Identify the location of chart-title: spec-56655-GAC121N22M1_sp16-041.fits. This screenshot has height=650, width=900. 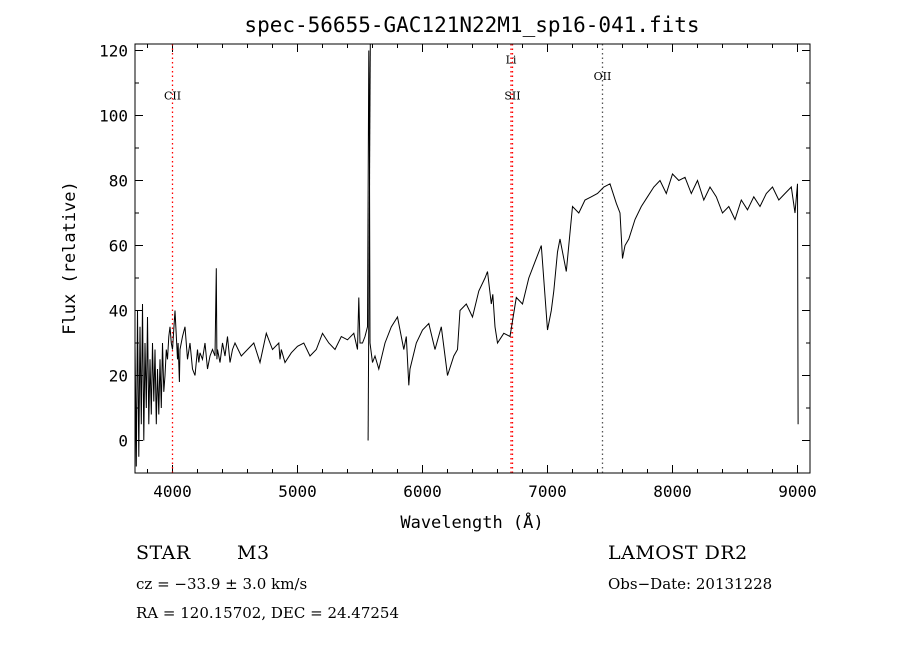
(471, 25).